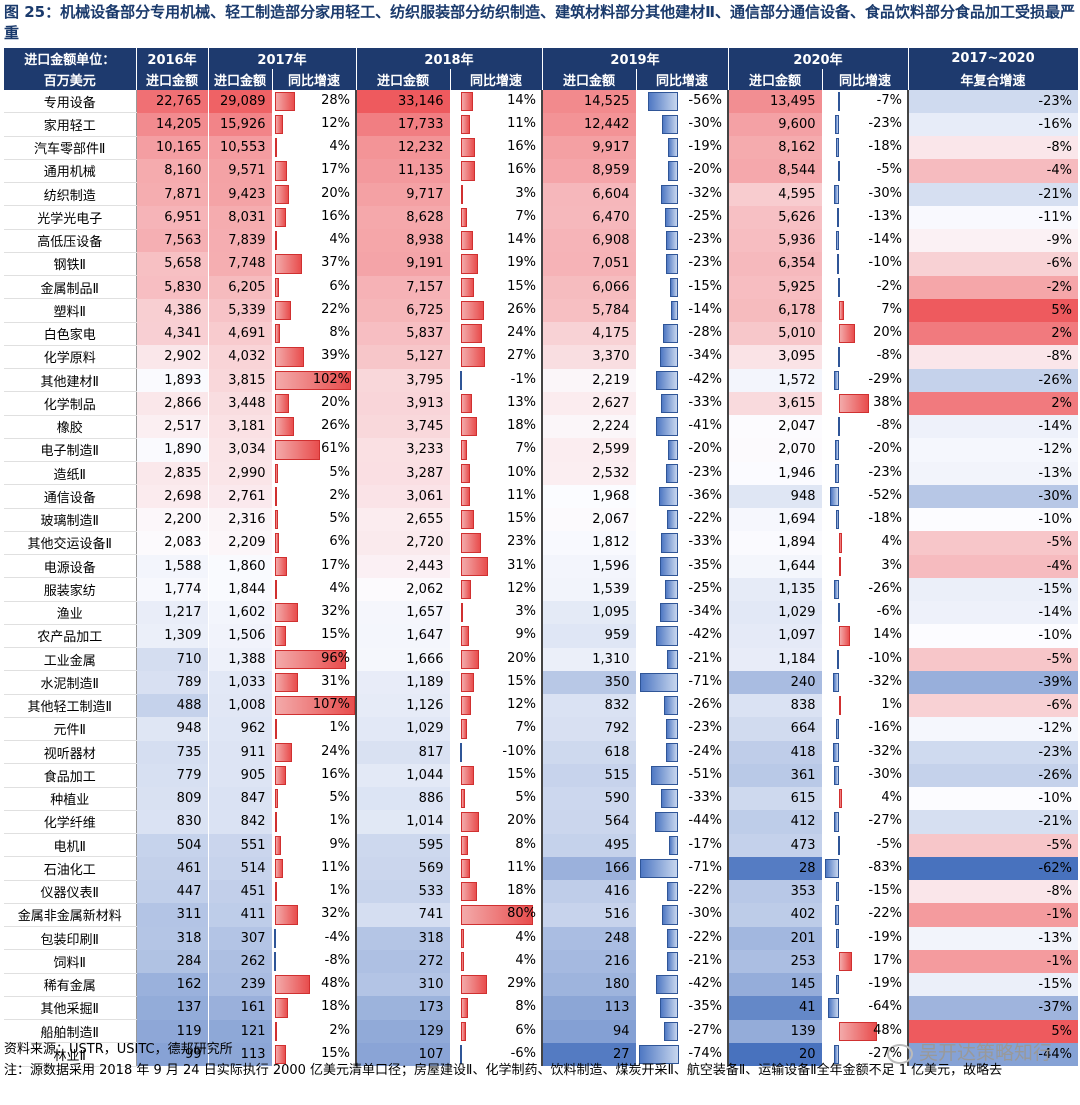  What do you see at coordinates (865, 334) in the screenshot?
I see `yoy-growth-2020: 20%` at bounding box center [865, 334].